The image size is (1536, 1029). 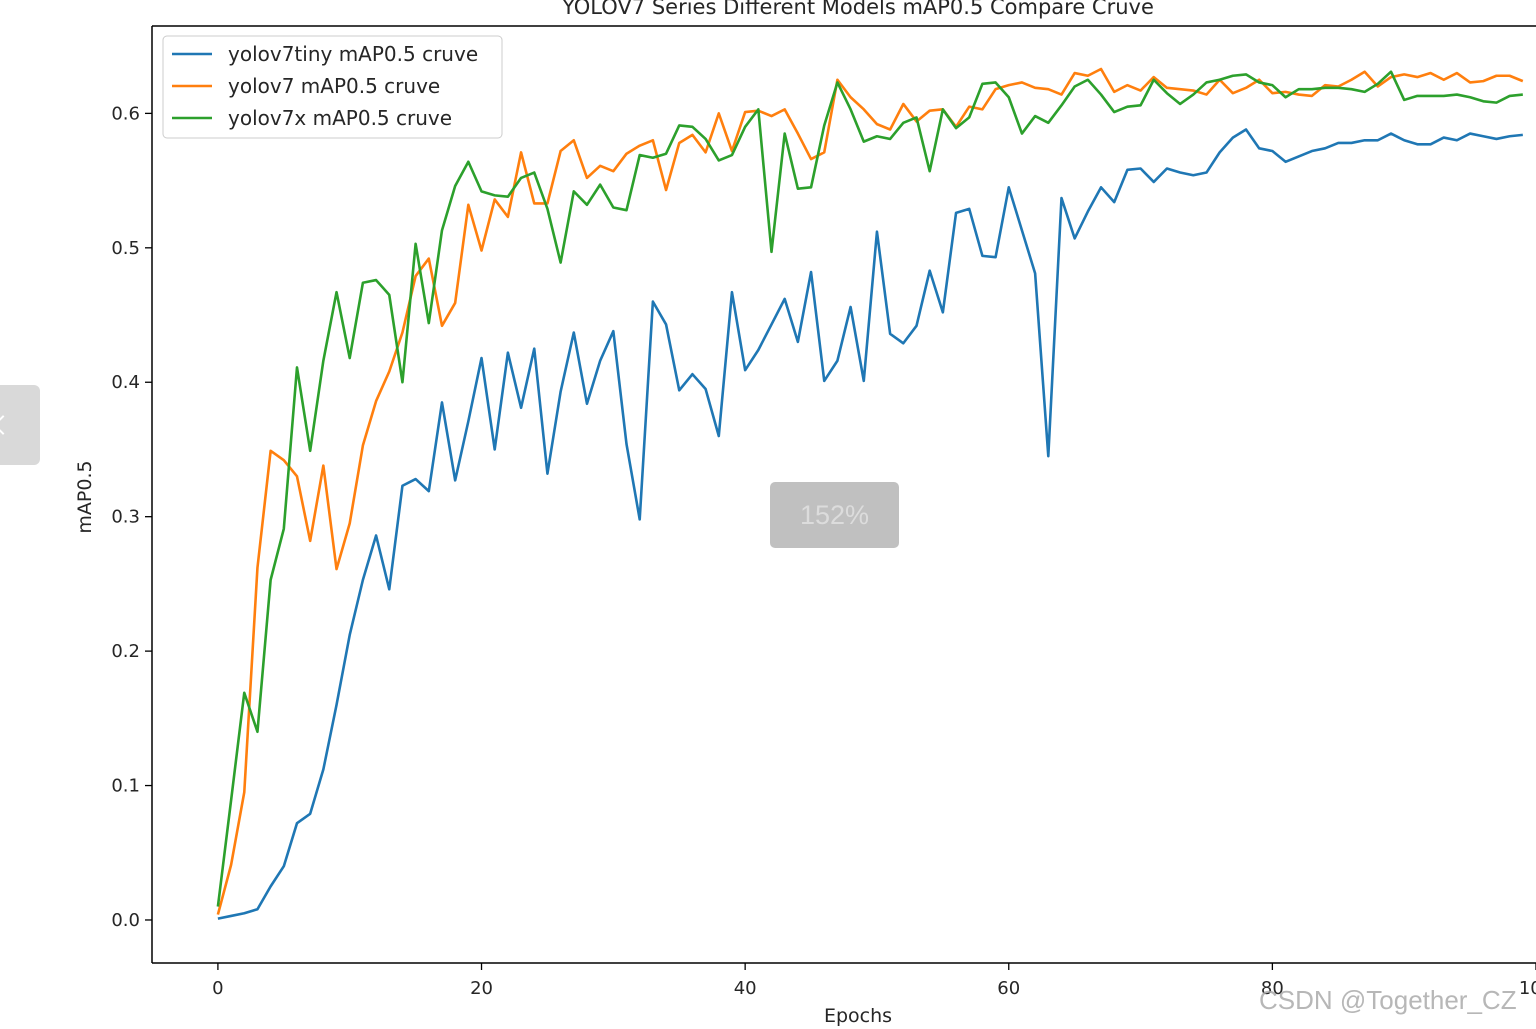 I want to click on legend-entry: yolov7 mAP0.5 cruve, so click(x=334, y=86).